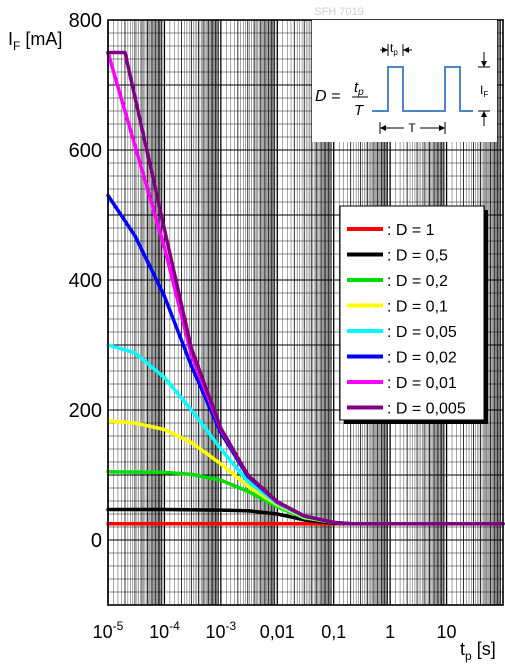 The image size is (505, 664). I want to click on x-tick-label-exponent: -3, so click(231, 626).